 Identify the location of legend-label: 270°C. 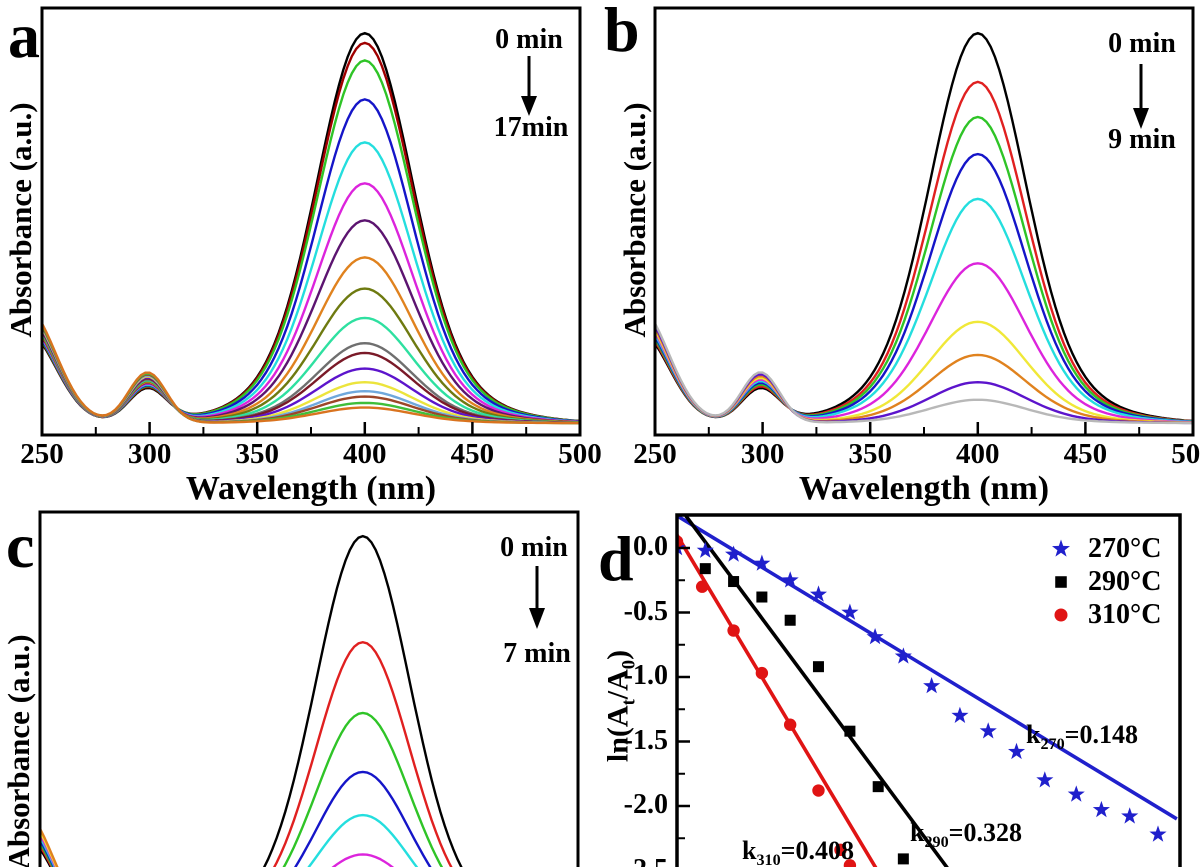
(1125, 548).